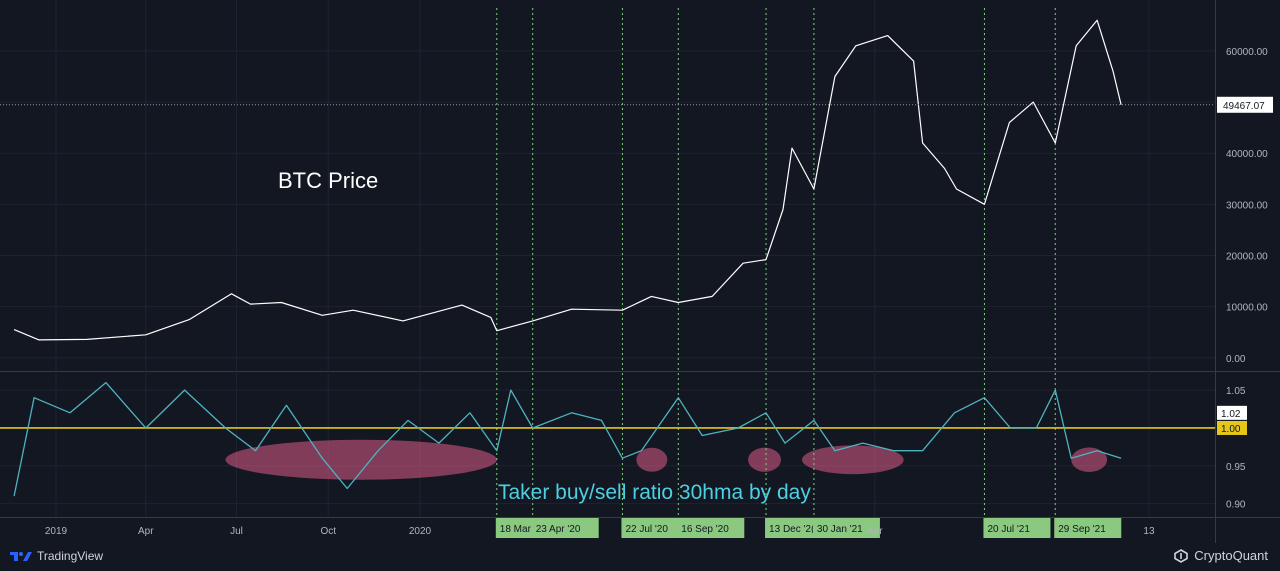 The width and height of the screenshot is (1280, 571). Describe the element at coordinates (1247, 52) in the screenshot. I see `price-tick-label: 60000.00` at that location.